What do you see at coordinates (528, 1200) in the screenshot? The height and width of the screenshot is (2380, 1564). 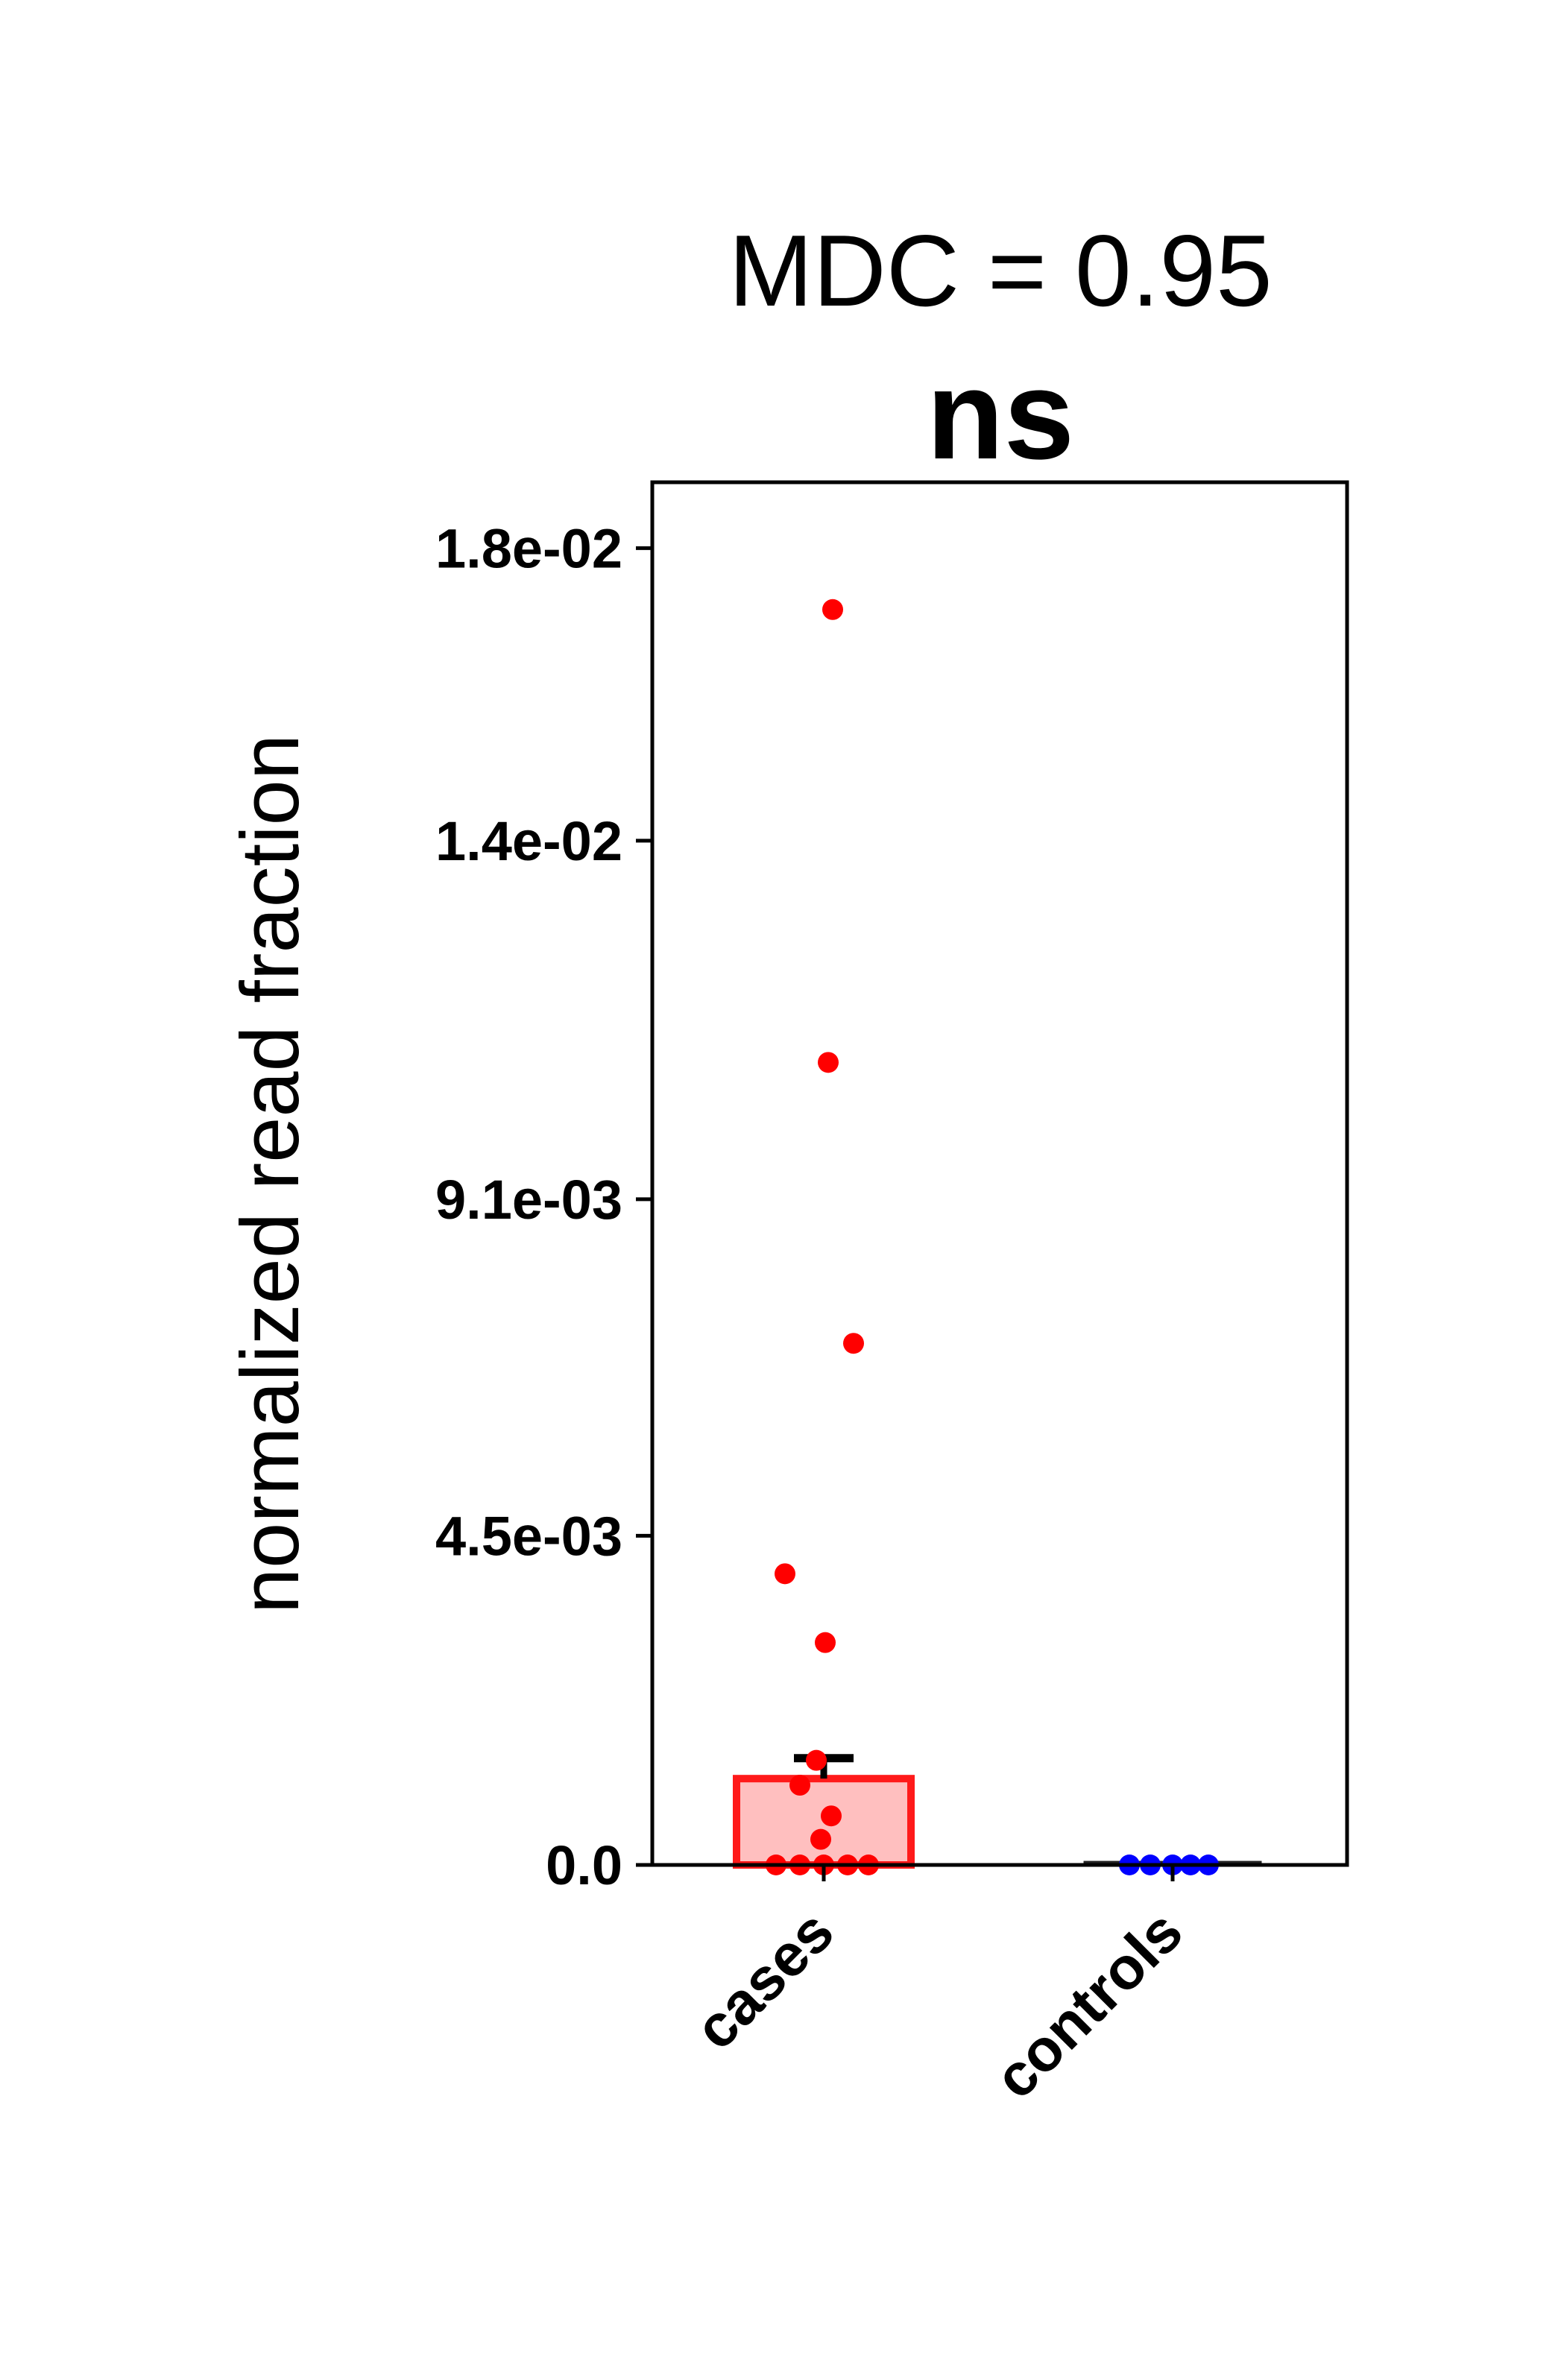 I see `y-tick-label: 9.1e-03` at bounding box center [528, 1200].